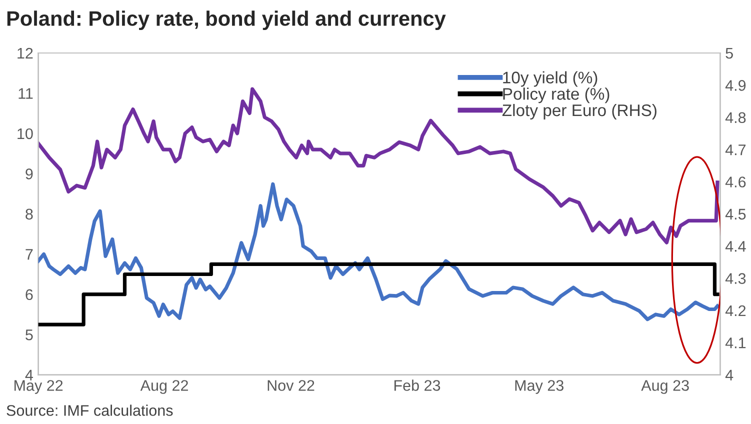 This screenshot has height=424, width=751. Describe the element at coordinates (735, 85) in the screenshot. I see `y2-tick-label: 4.9` at that location.